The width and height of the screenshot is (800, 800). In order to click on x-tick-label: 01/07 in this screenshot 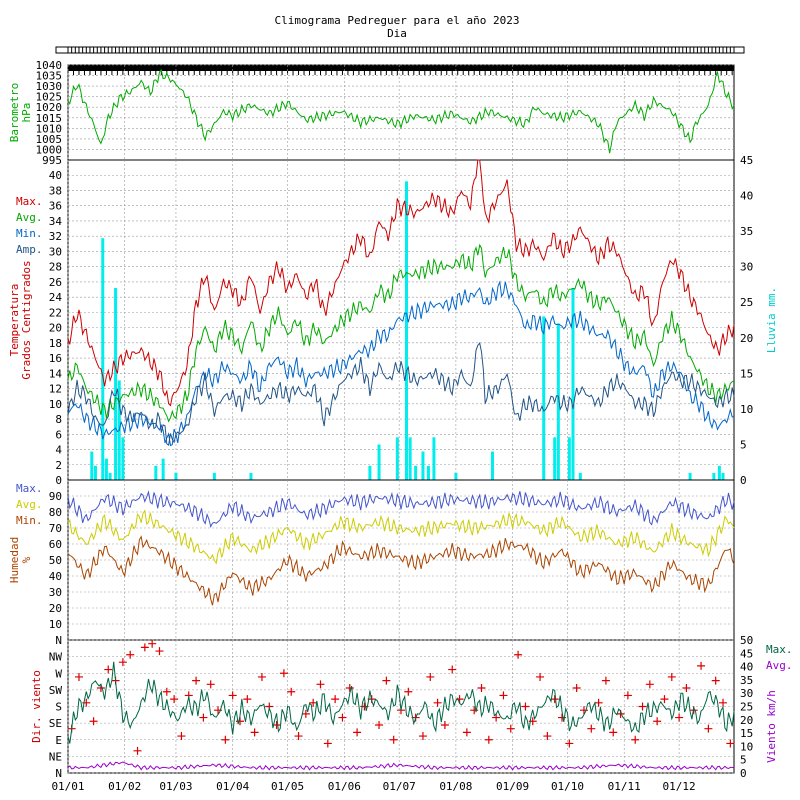, I will do `click(399, 786)`.